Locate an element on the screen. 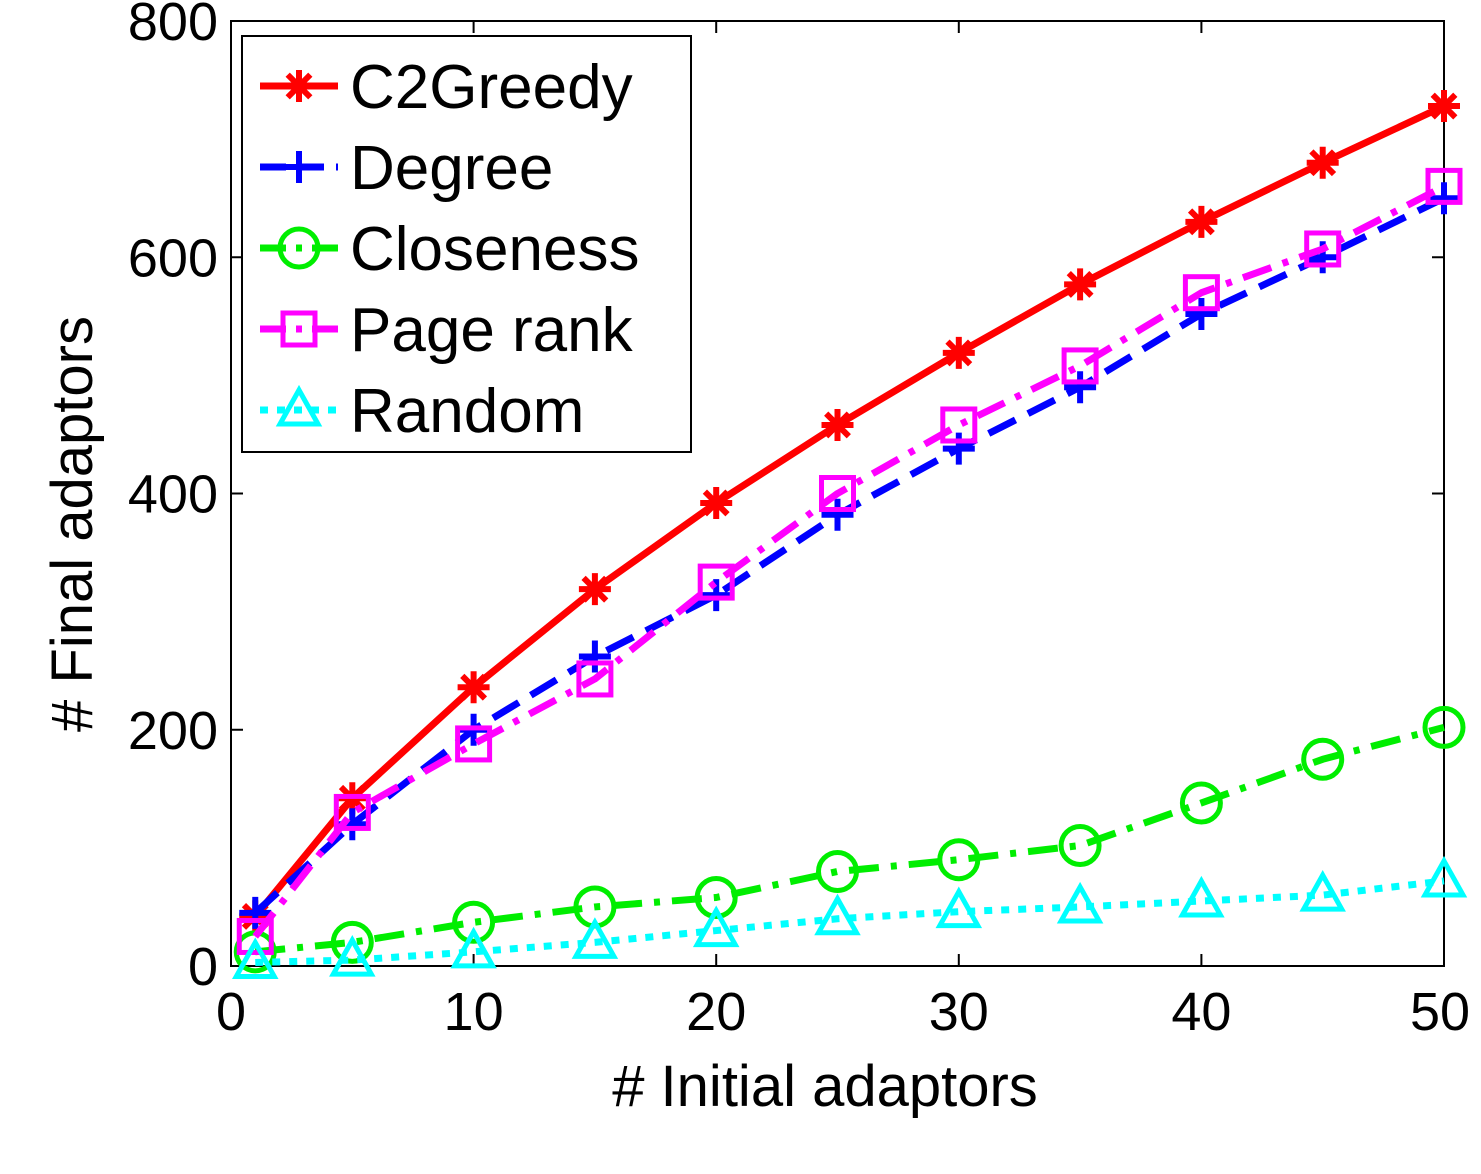  x-tick-label: 50 is located at coordinates (1440, 1012).